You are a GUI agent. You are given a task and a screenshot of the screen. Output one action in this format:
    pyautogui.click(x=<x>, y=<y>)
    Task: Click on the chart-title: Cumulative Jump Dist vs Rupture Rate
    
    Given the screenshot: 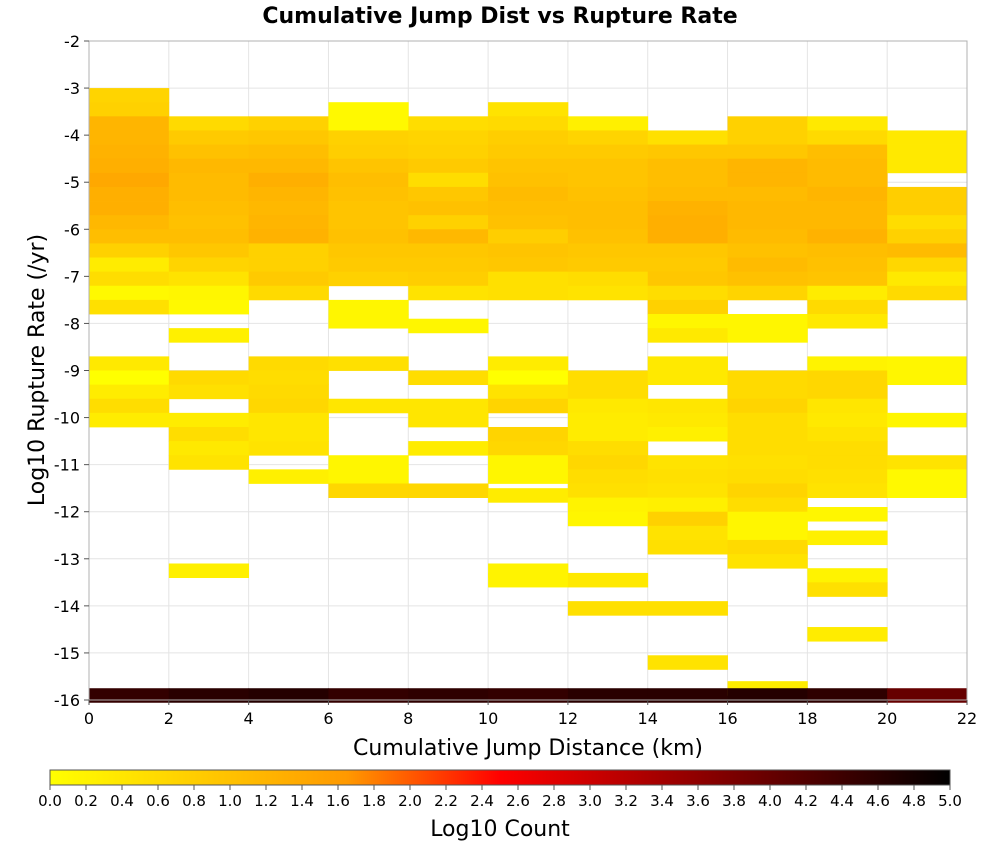 What is the action you would take?
    pyautogui.click(x=499, y=16)
    